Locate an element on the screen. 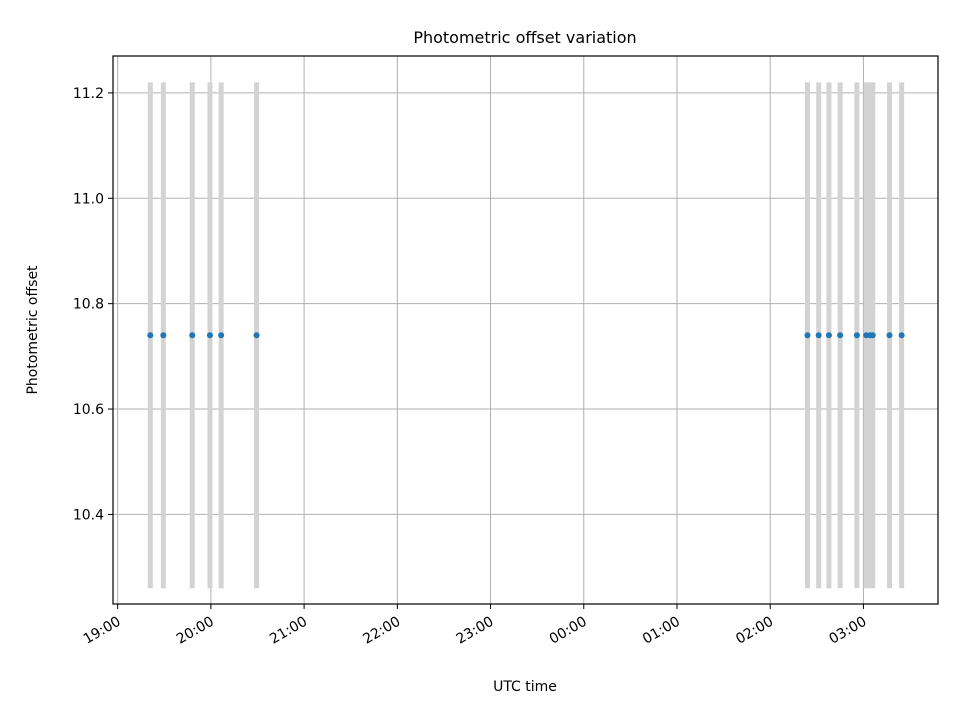  x-tick-label: 00:00 is located at coordinates (568, 631).